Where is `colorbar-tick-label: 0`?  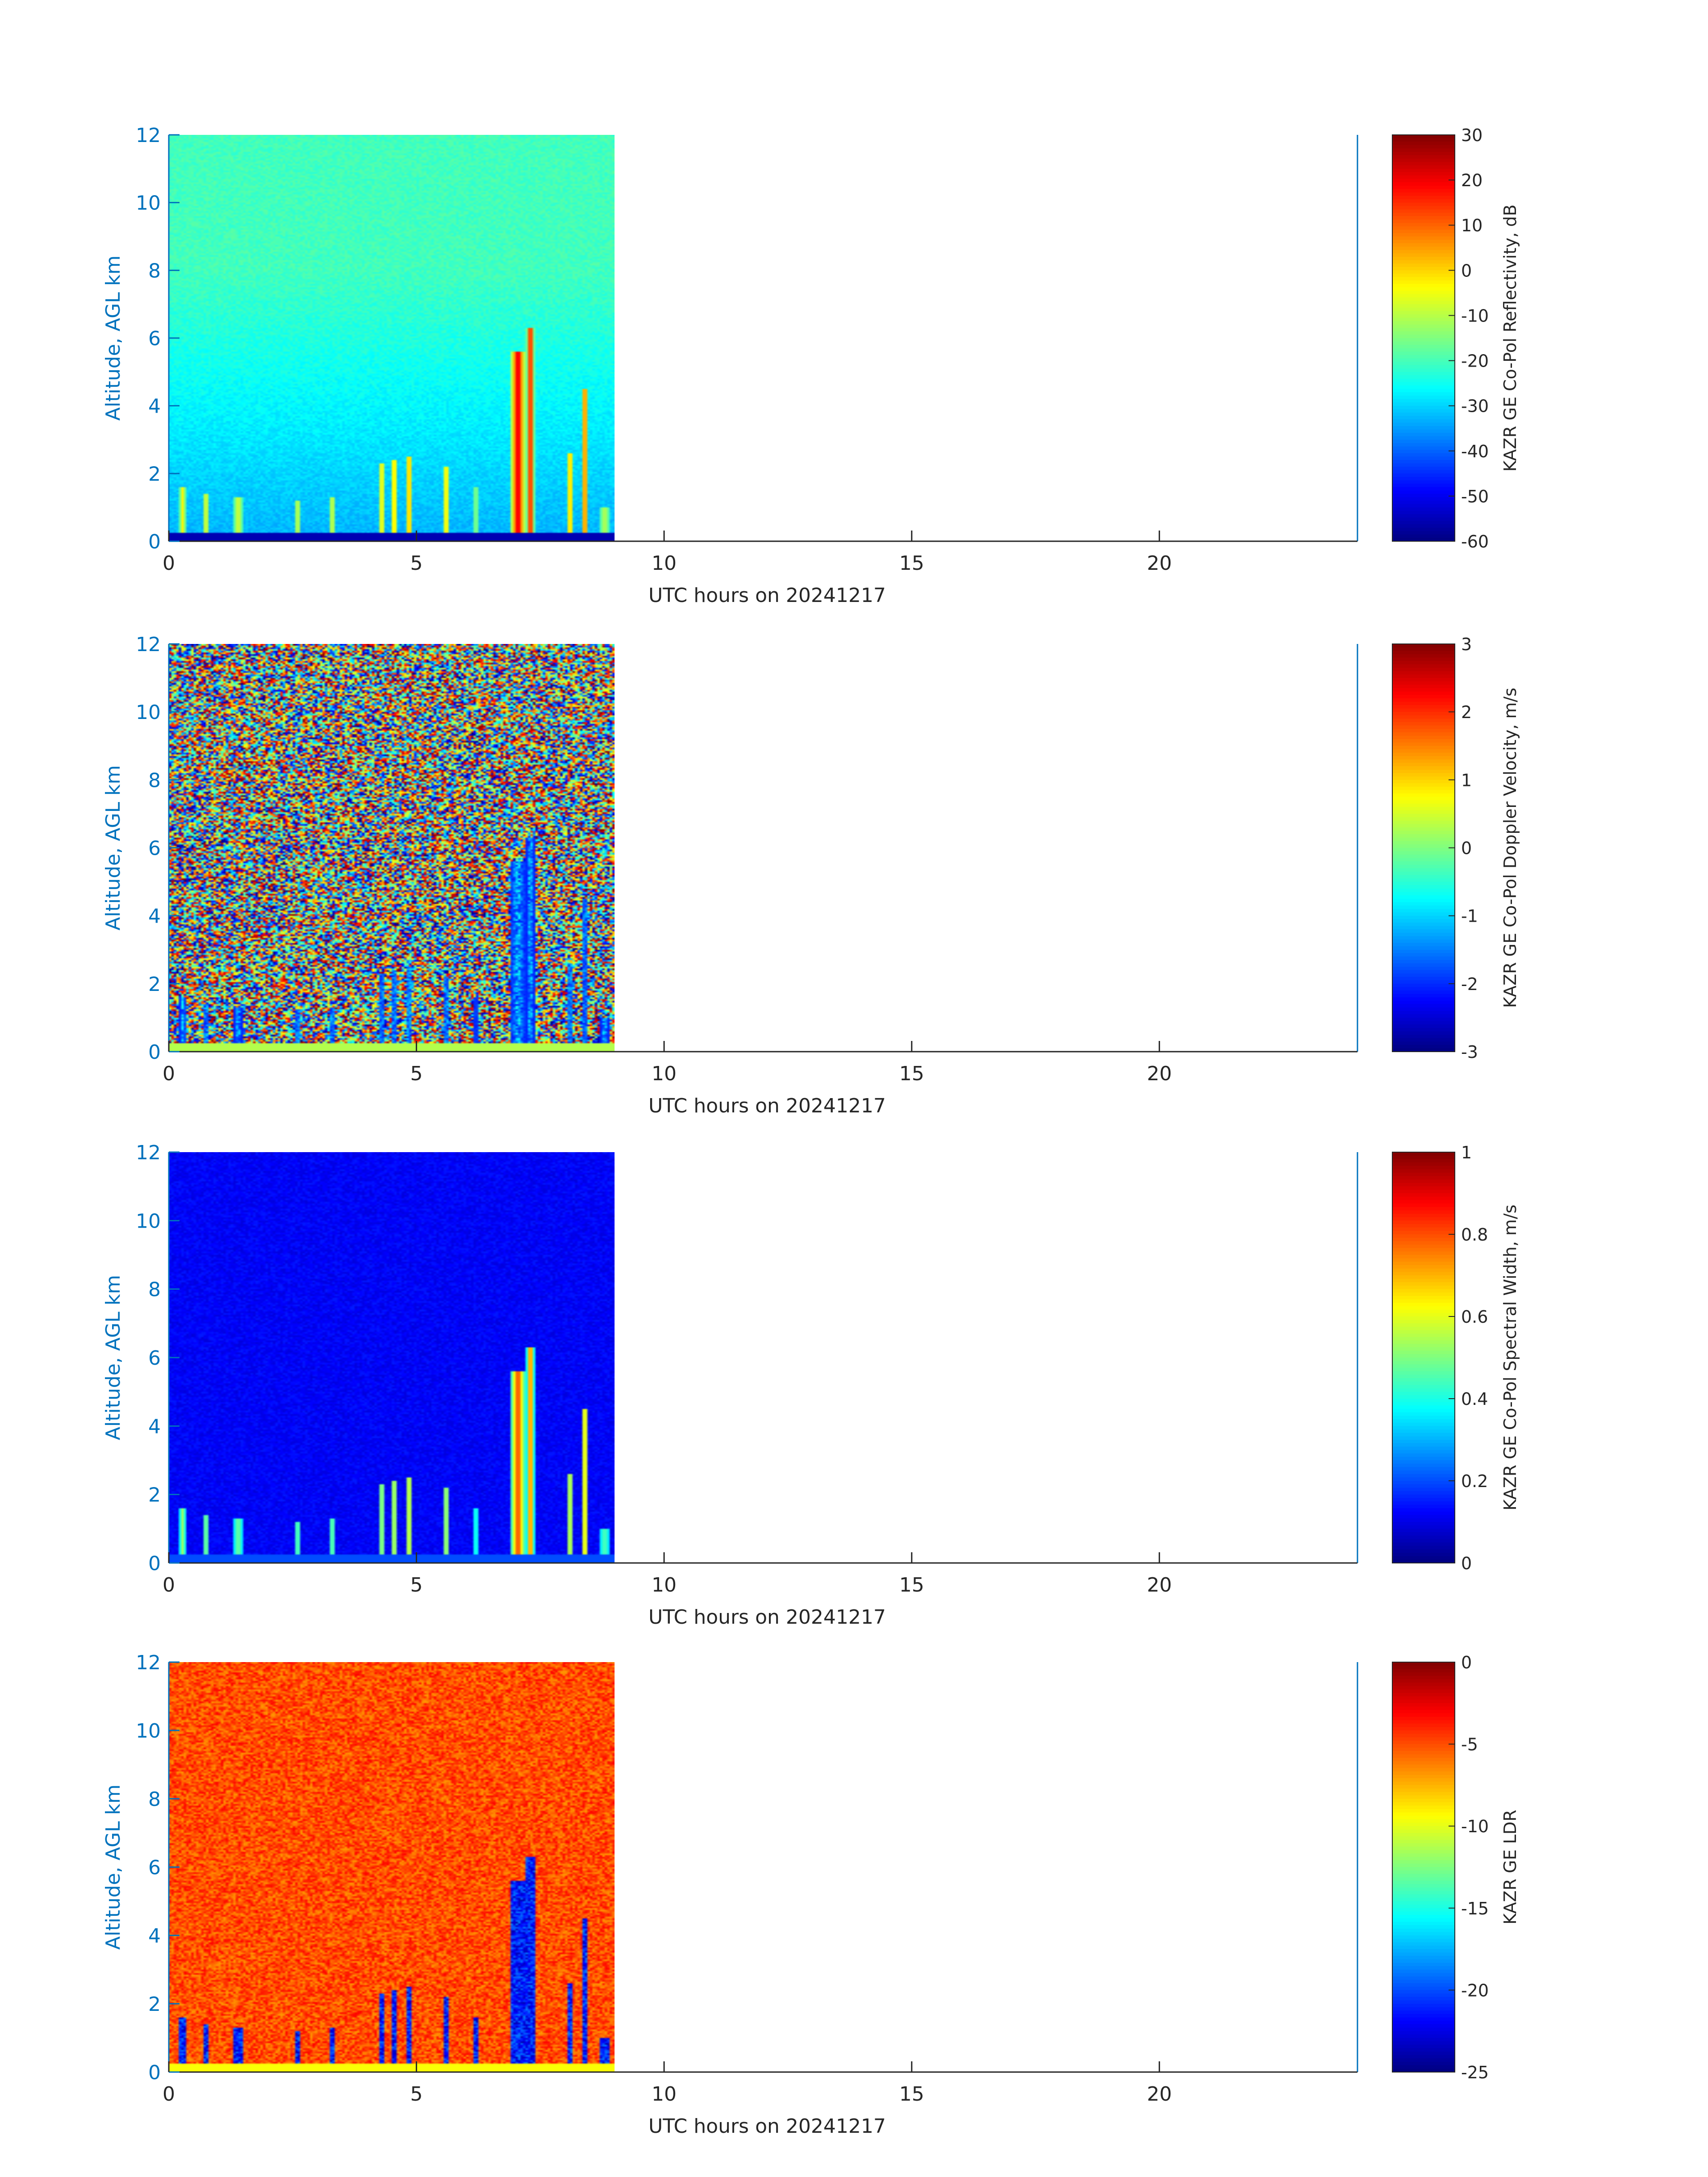 colorbar-tick-label: 0 is located at coordinates (1466, 848).